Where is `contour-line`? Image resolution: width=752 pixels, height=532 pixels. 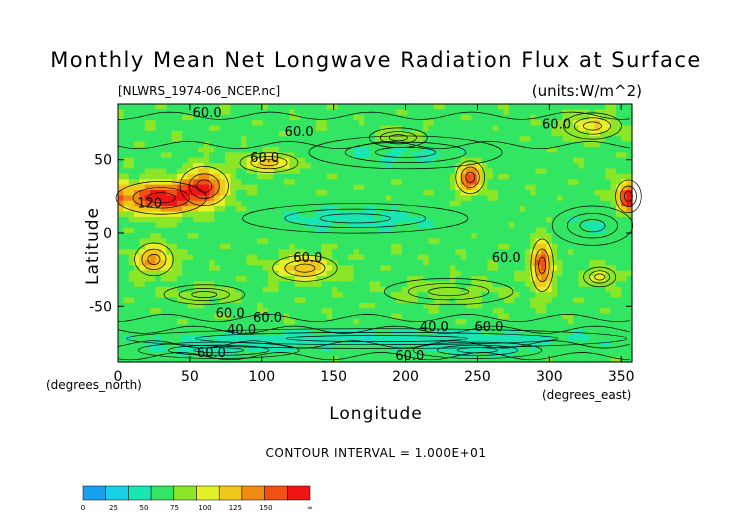
contour-line is located at coordinates (218, 350).